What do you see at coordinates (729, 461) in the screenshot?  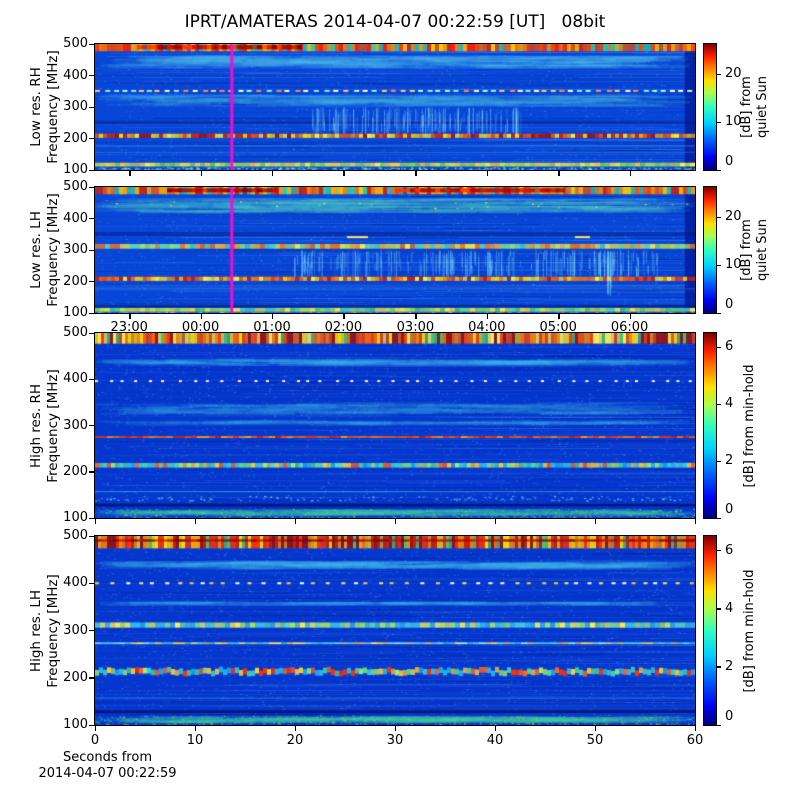 I see `colorbar-tick-label: 2` at bounding box center [729, 461].